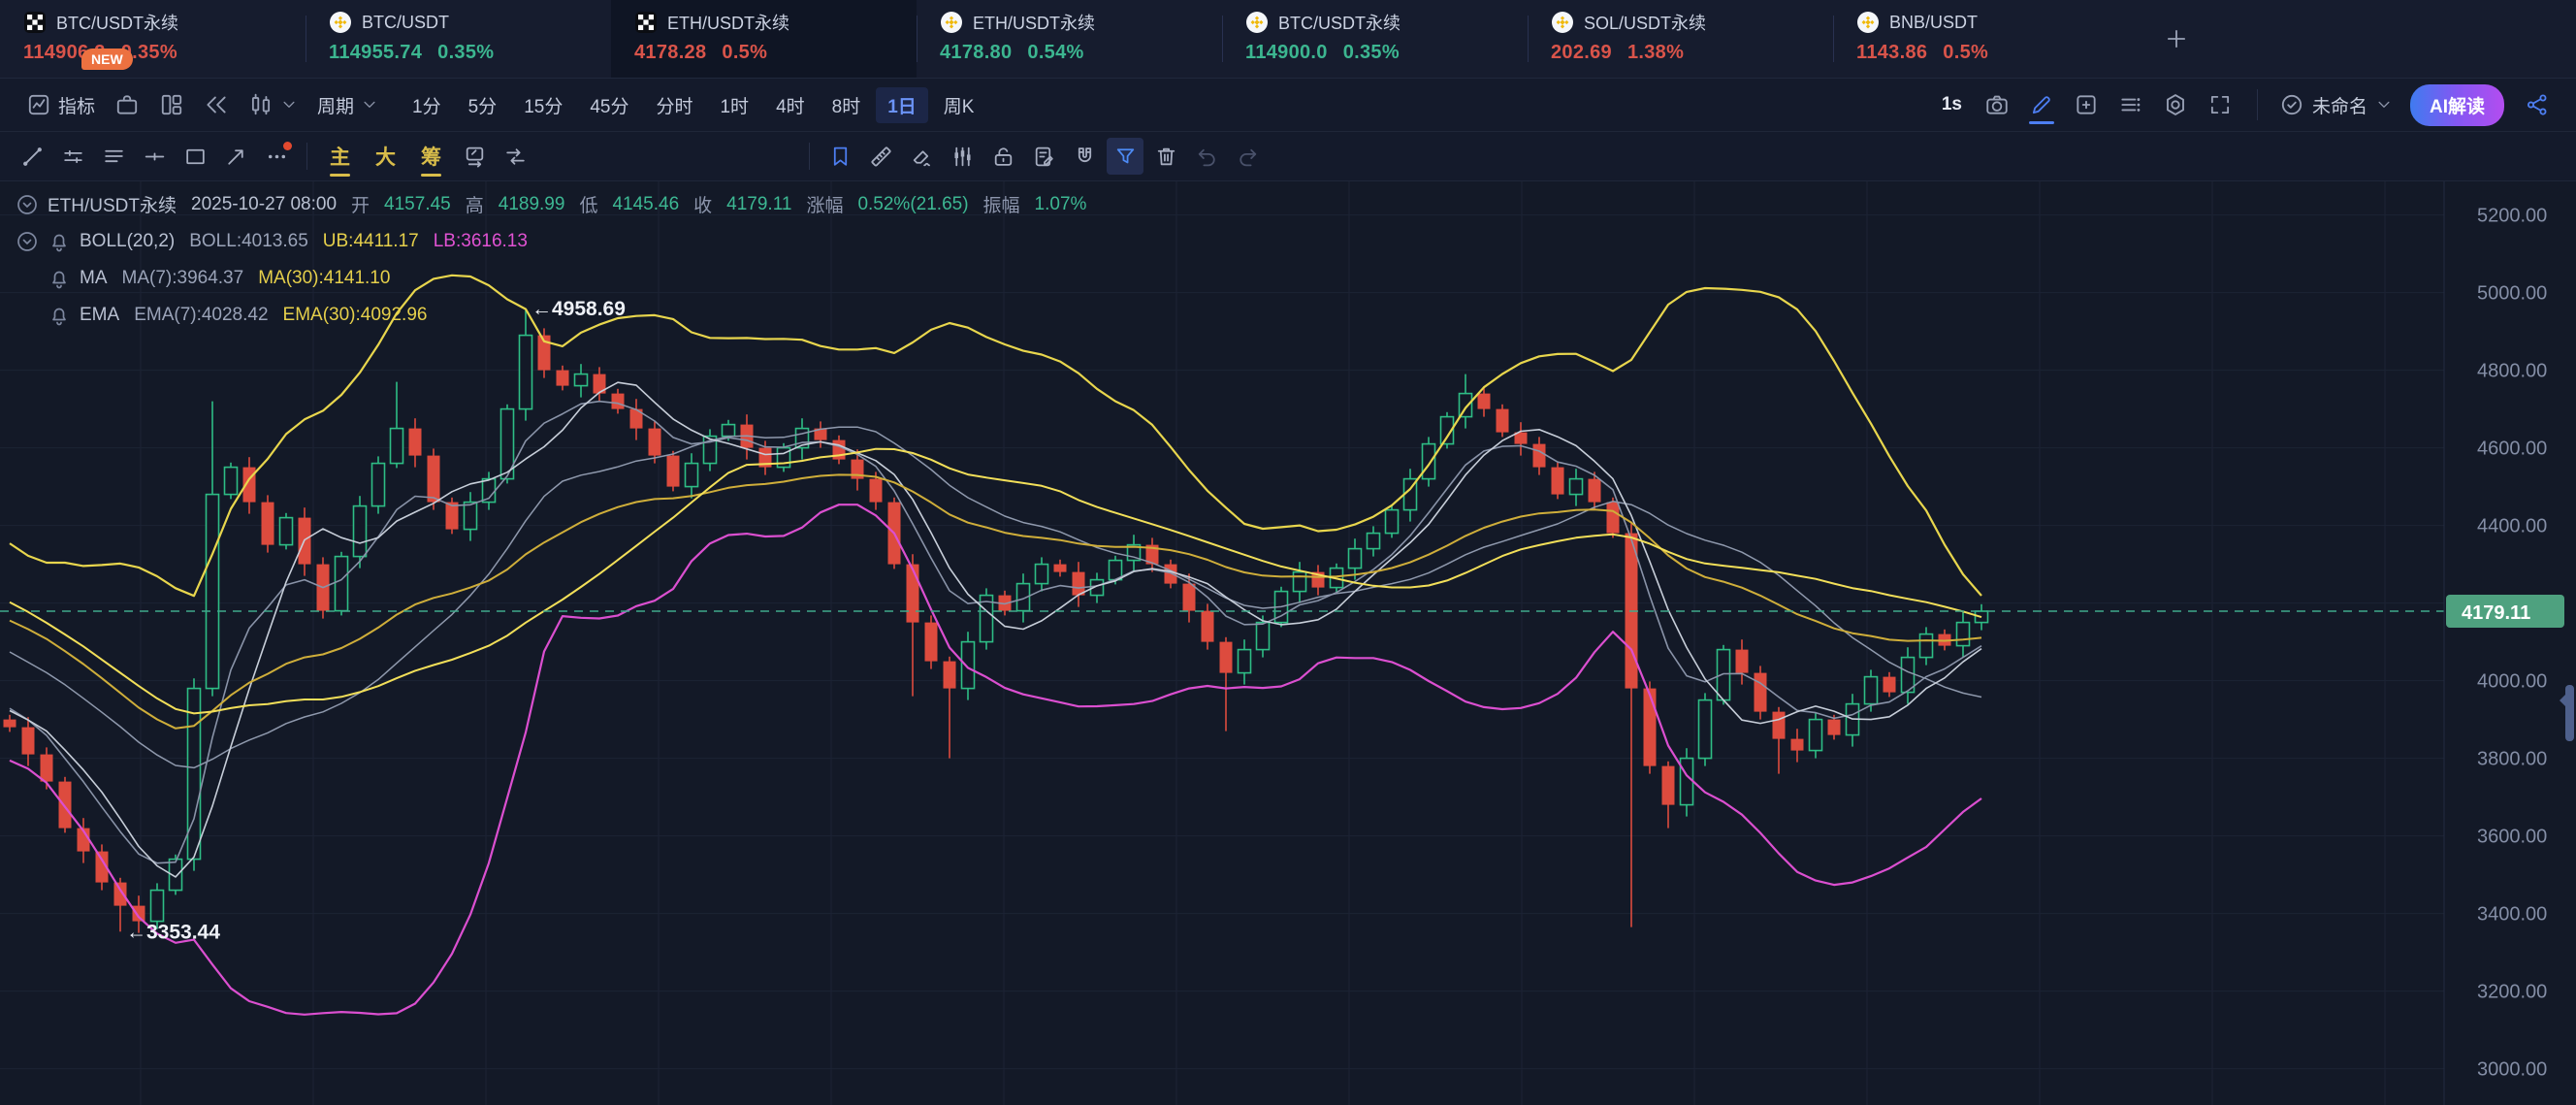 Image resolution: width=2576 pixels, height=1105 pixels. I want to click on symbol-tab-4: ETH/USDT永续 4178.80 0.54%, so click(1069, 39).